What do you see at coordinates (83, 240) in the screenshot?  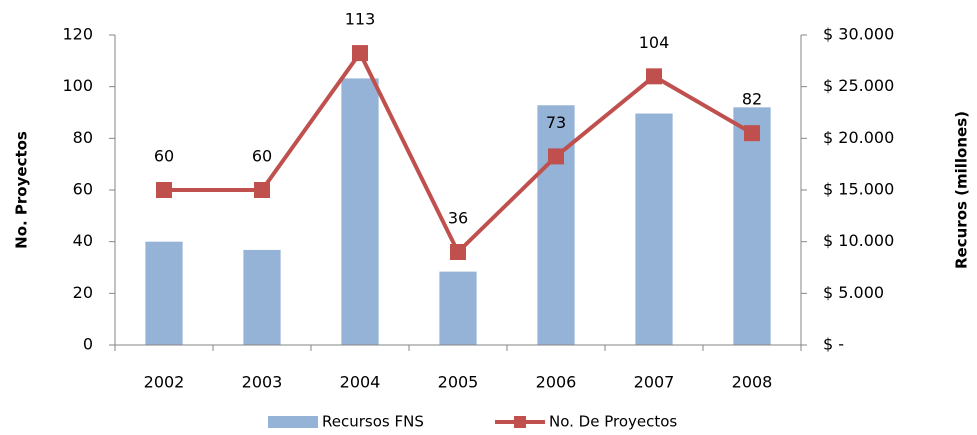 I see `y-tick-label: 40` at bounding box center [83, 240].